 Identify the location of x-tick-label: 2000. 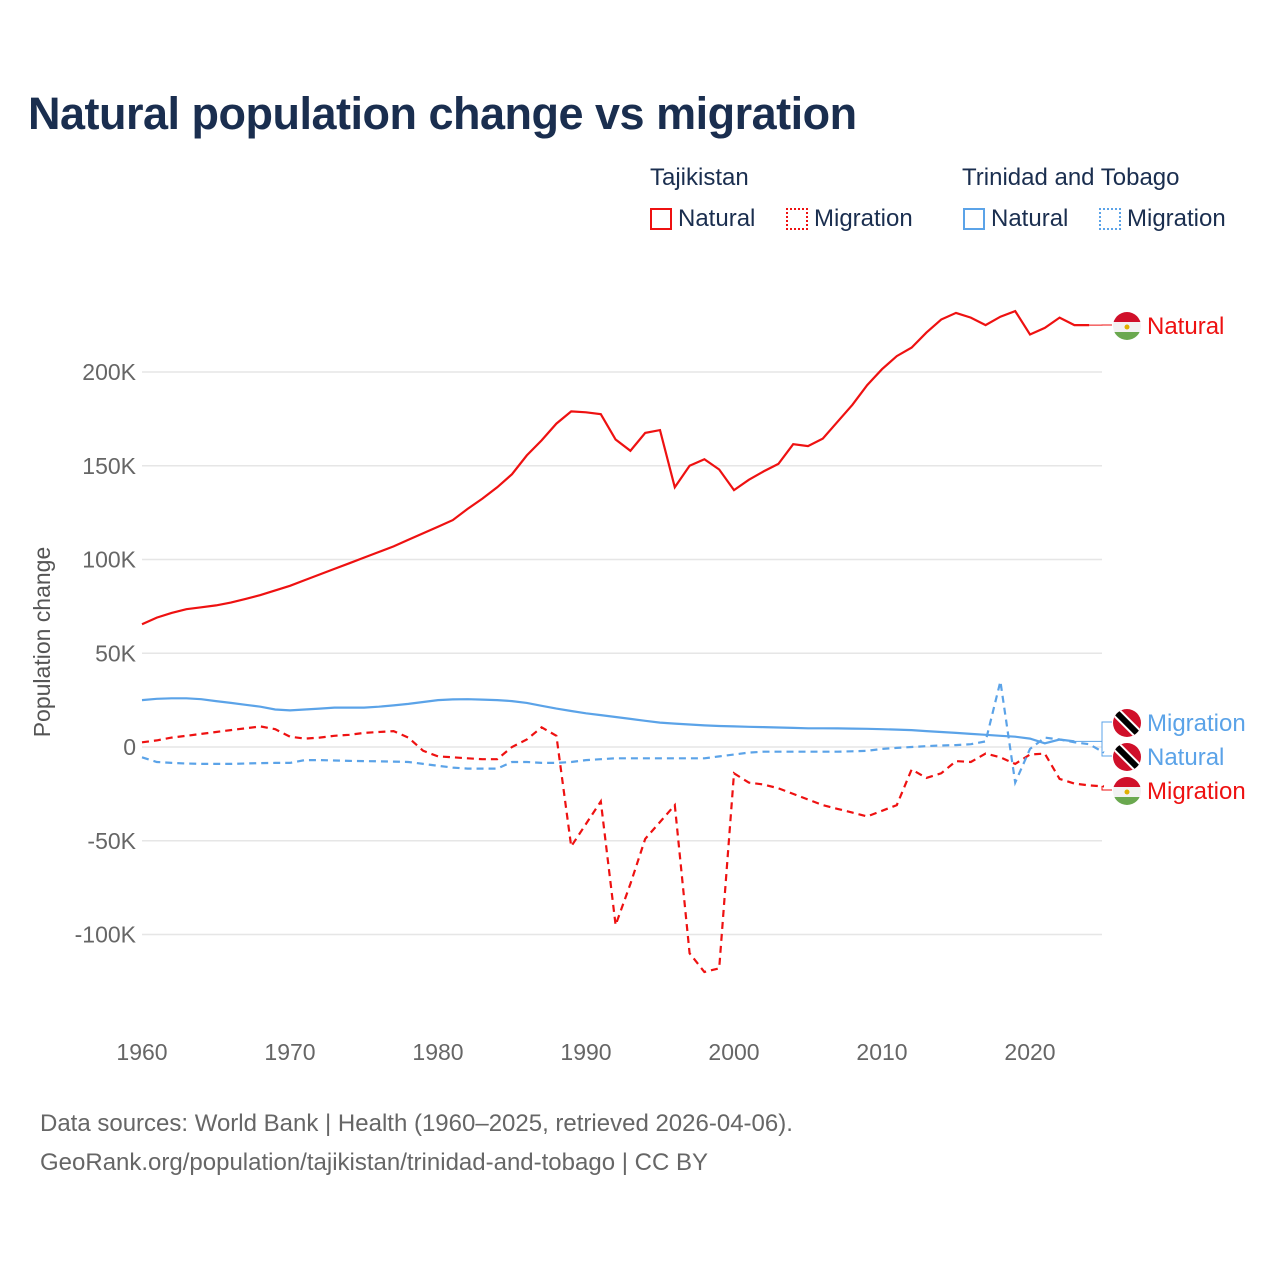
(733, 1052).